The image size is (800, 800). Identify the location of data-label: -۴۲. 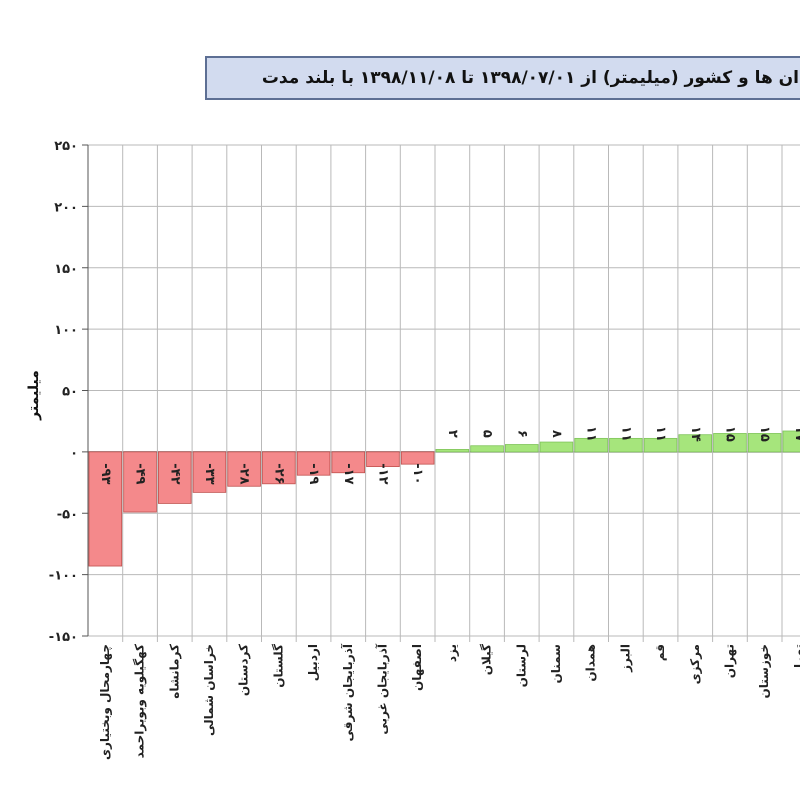
(174, 473).